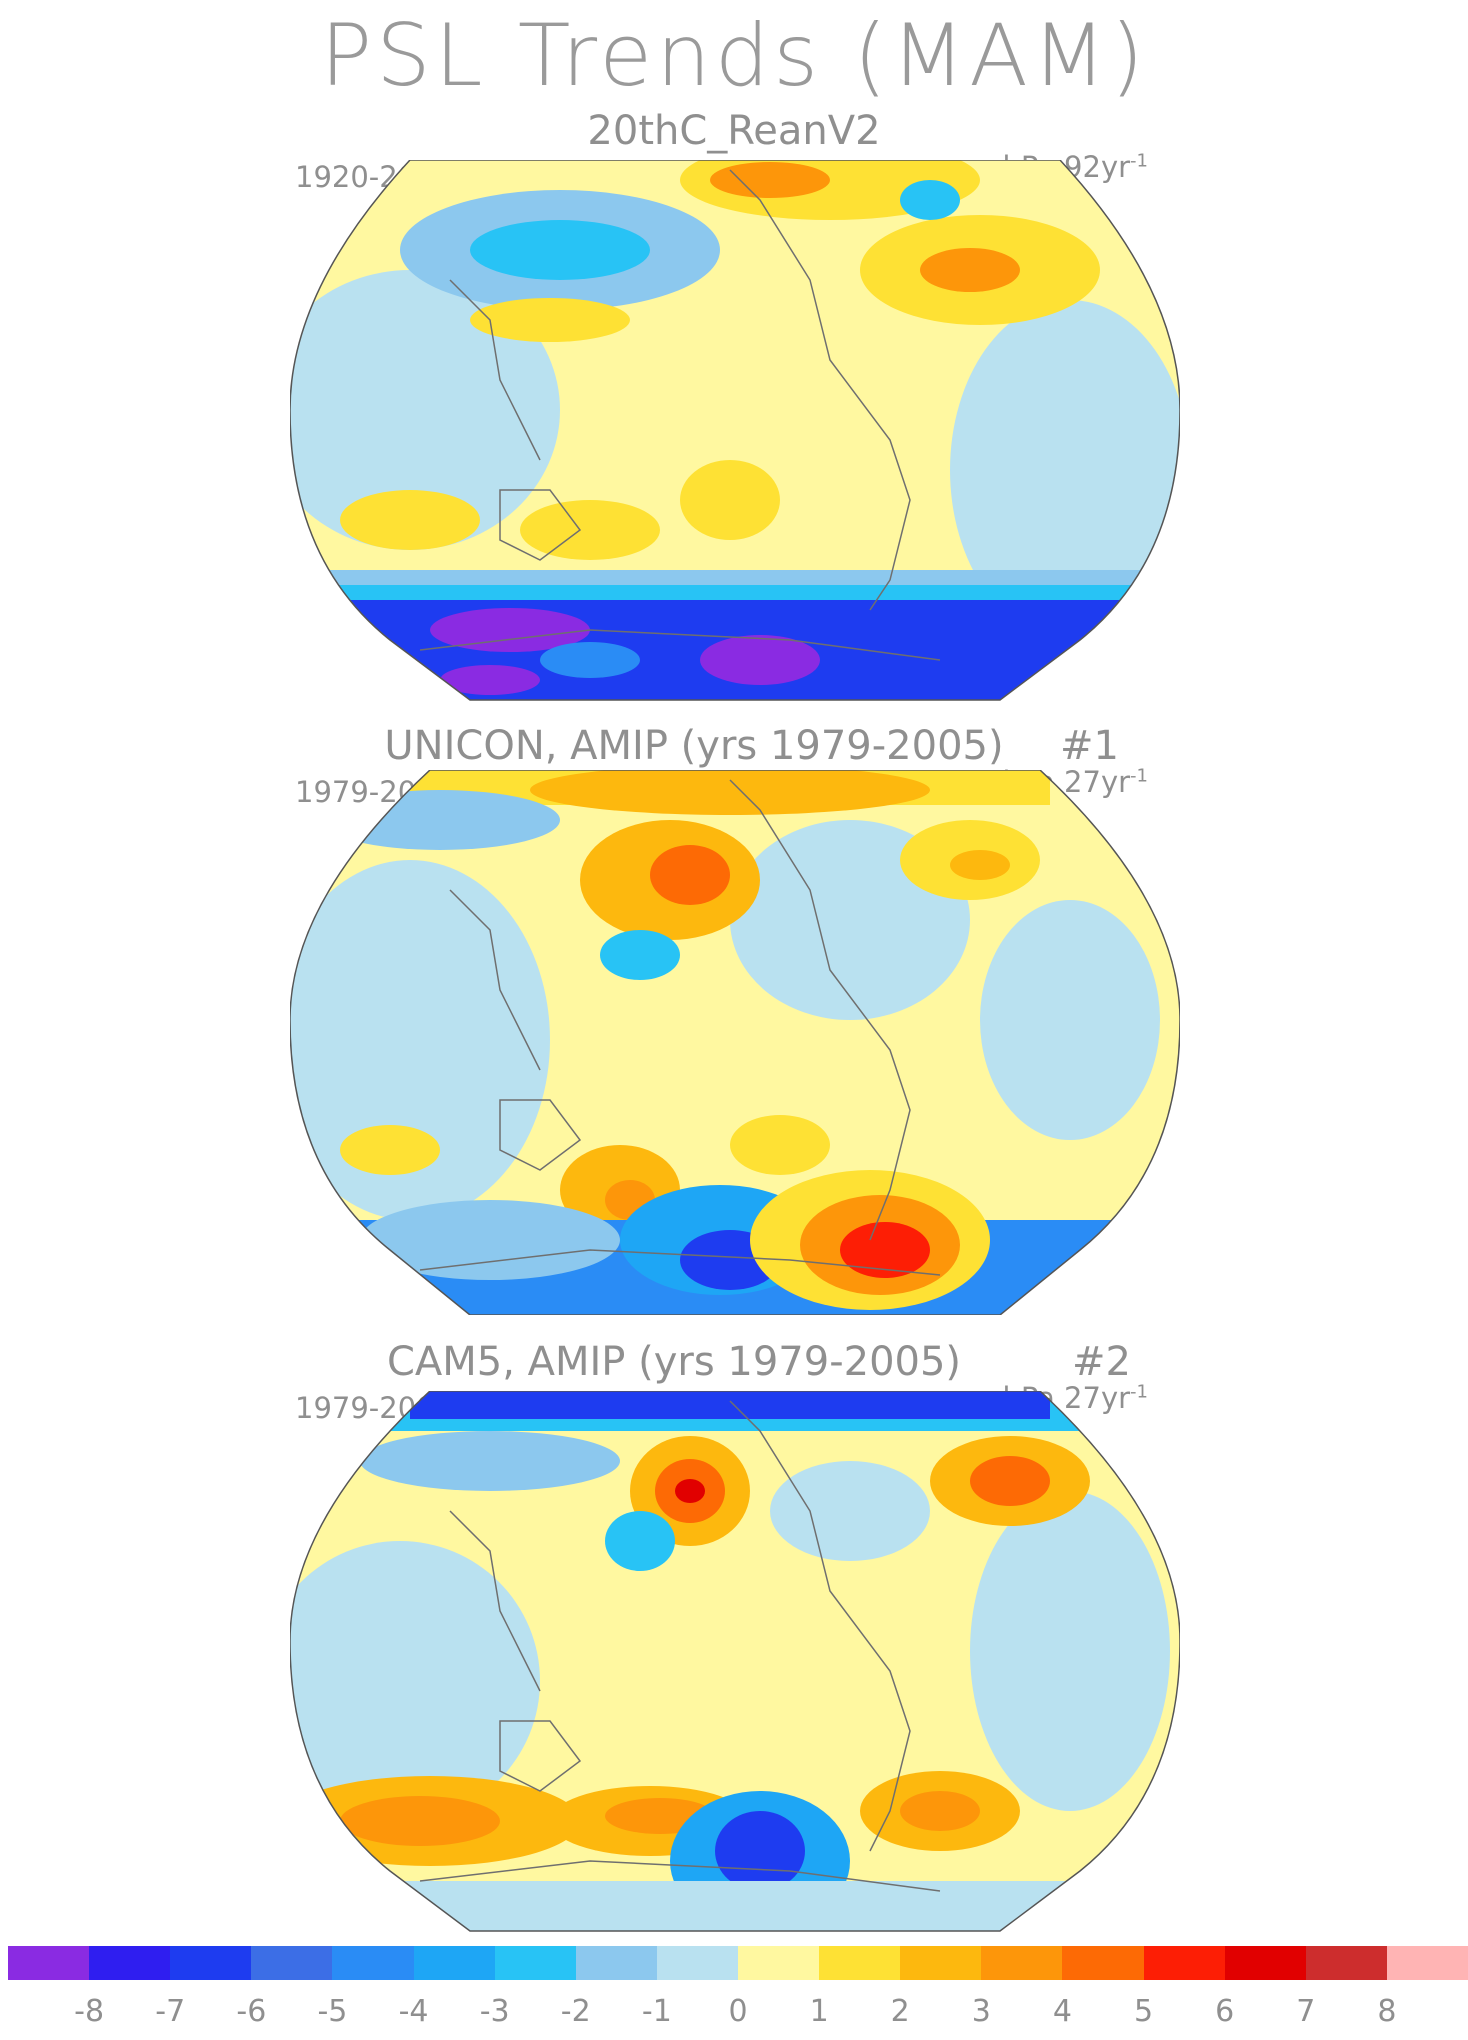  Describe the element at coordinates (1306, 2011) in the screenshot. I see `colorbar-tick-label: 7` at that location.